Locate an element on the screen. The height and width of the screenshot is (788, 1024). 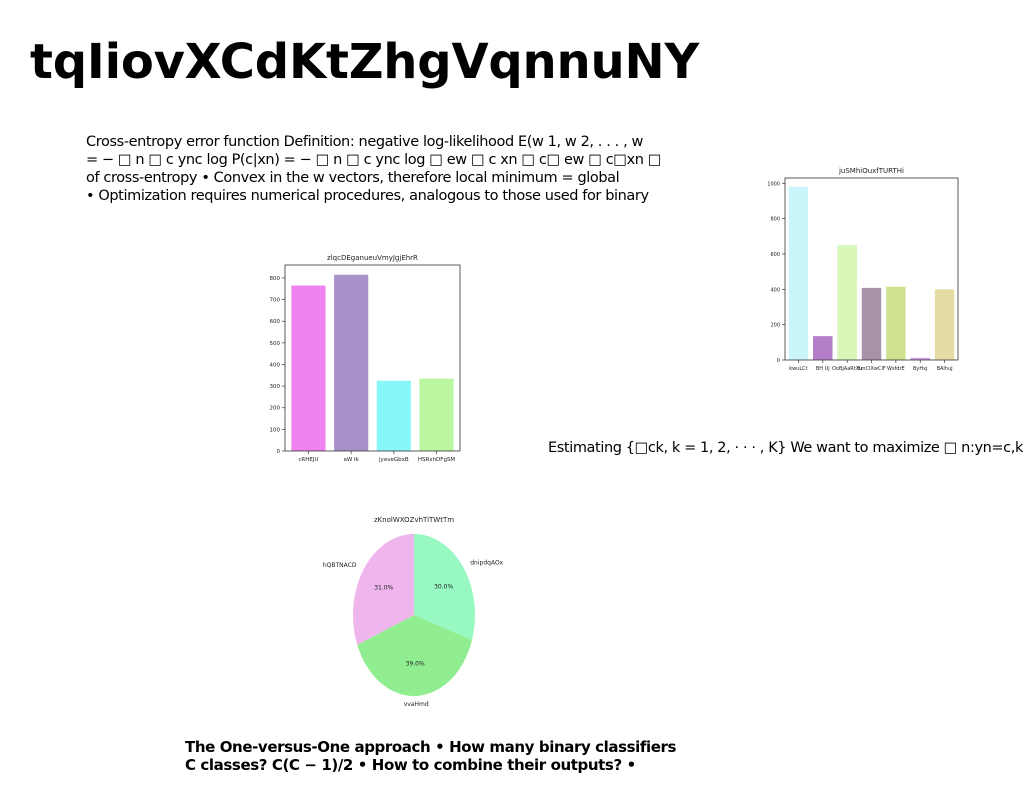
x-tick-label: kwuLCt is located at coordinates (798, 369).